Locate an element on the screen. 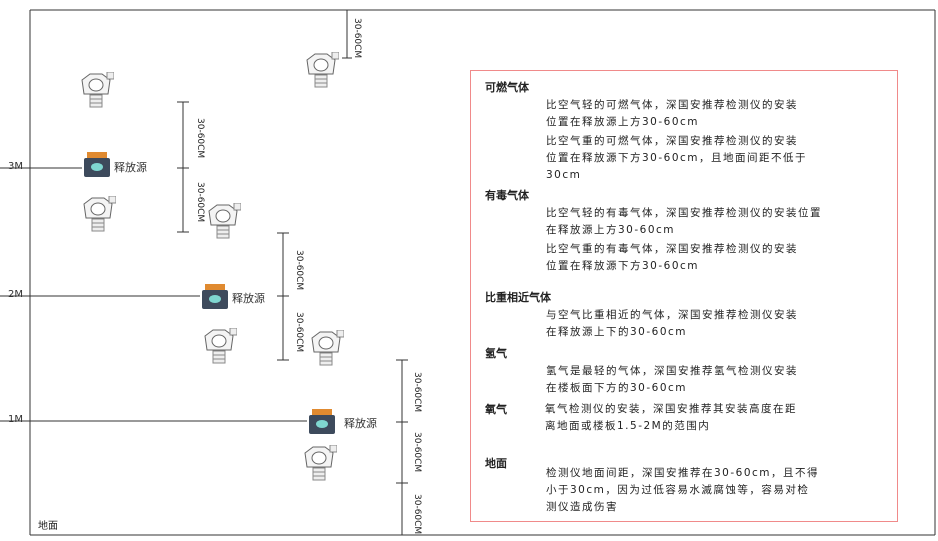 The width and height of the screenshot is (938, 541). section-title: 比重相近气体 is located at coordinates (518, 297).